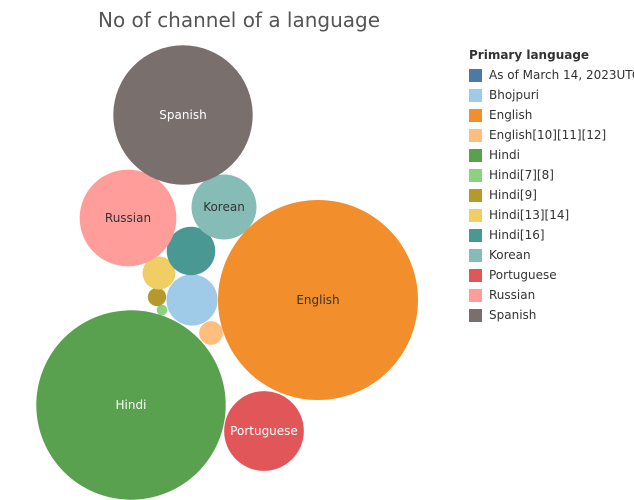  What do you see at coordinates (529, 55) in the screenshot?
I see `legend-title: Primary language` at bounding box center [529, 55].